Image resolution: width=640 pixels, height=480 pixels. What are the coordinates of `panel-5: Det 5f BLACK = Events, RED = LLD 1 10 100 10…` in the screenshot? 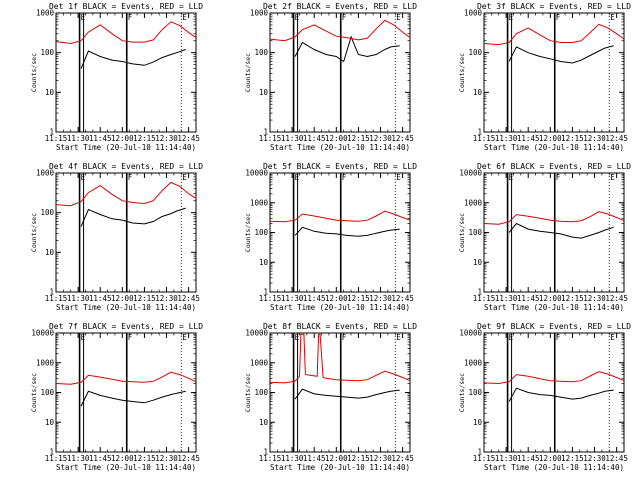 It's located at (330, 237).